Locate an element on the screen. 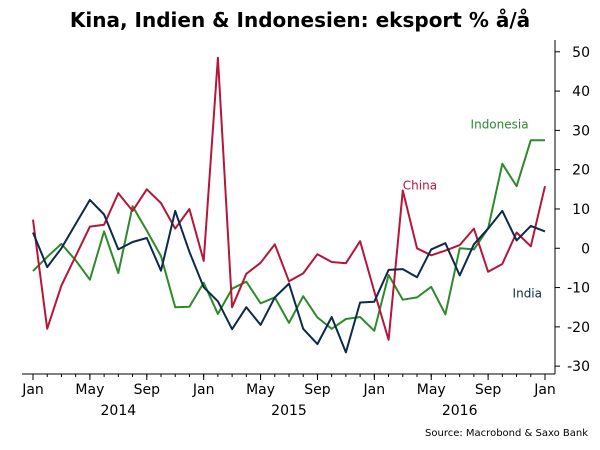  y-tick-label: -10 is located at coordinates (578, 289).